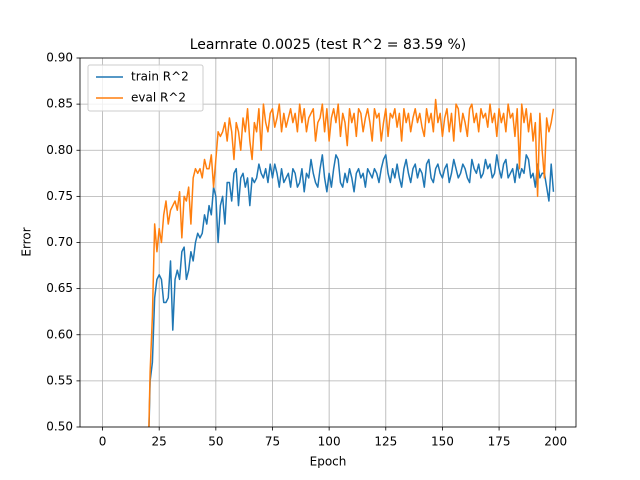  Describe the element at coordinates (442, 442) in the screenshot. I see `x-tick-label: 150` at that location.